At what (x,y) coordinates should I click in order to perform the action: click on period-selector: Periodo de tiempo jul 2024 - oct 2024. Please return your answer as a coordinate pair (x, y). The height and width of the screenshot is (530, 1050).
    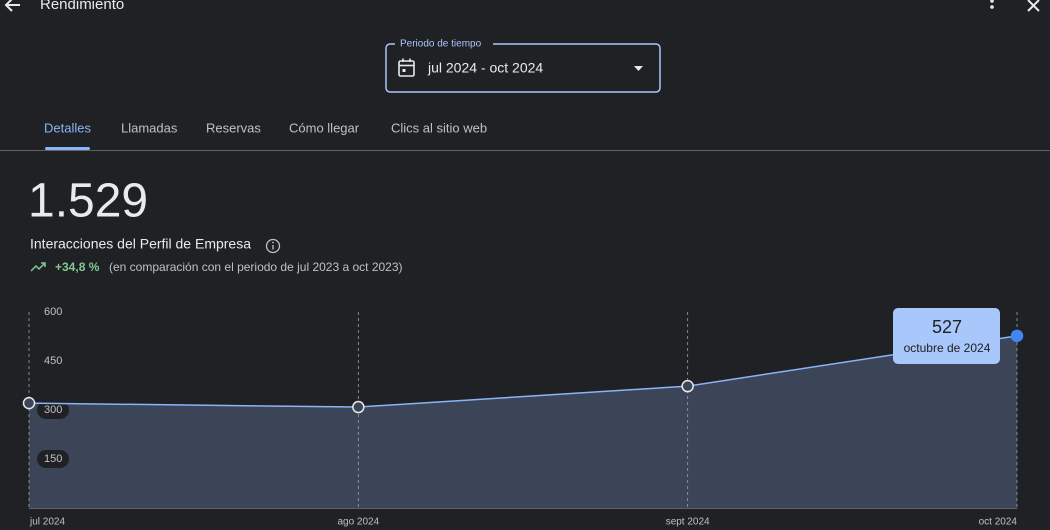
    Looking at the image, I should click on (523, 65).